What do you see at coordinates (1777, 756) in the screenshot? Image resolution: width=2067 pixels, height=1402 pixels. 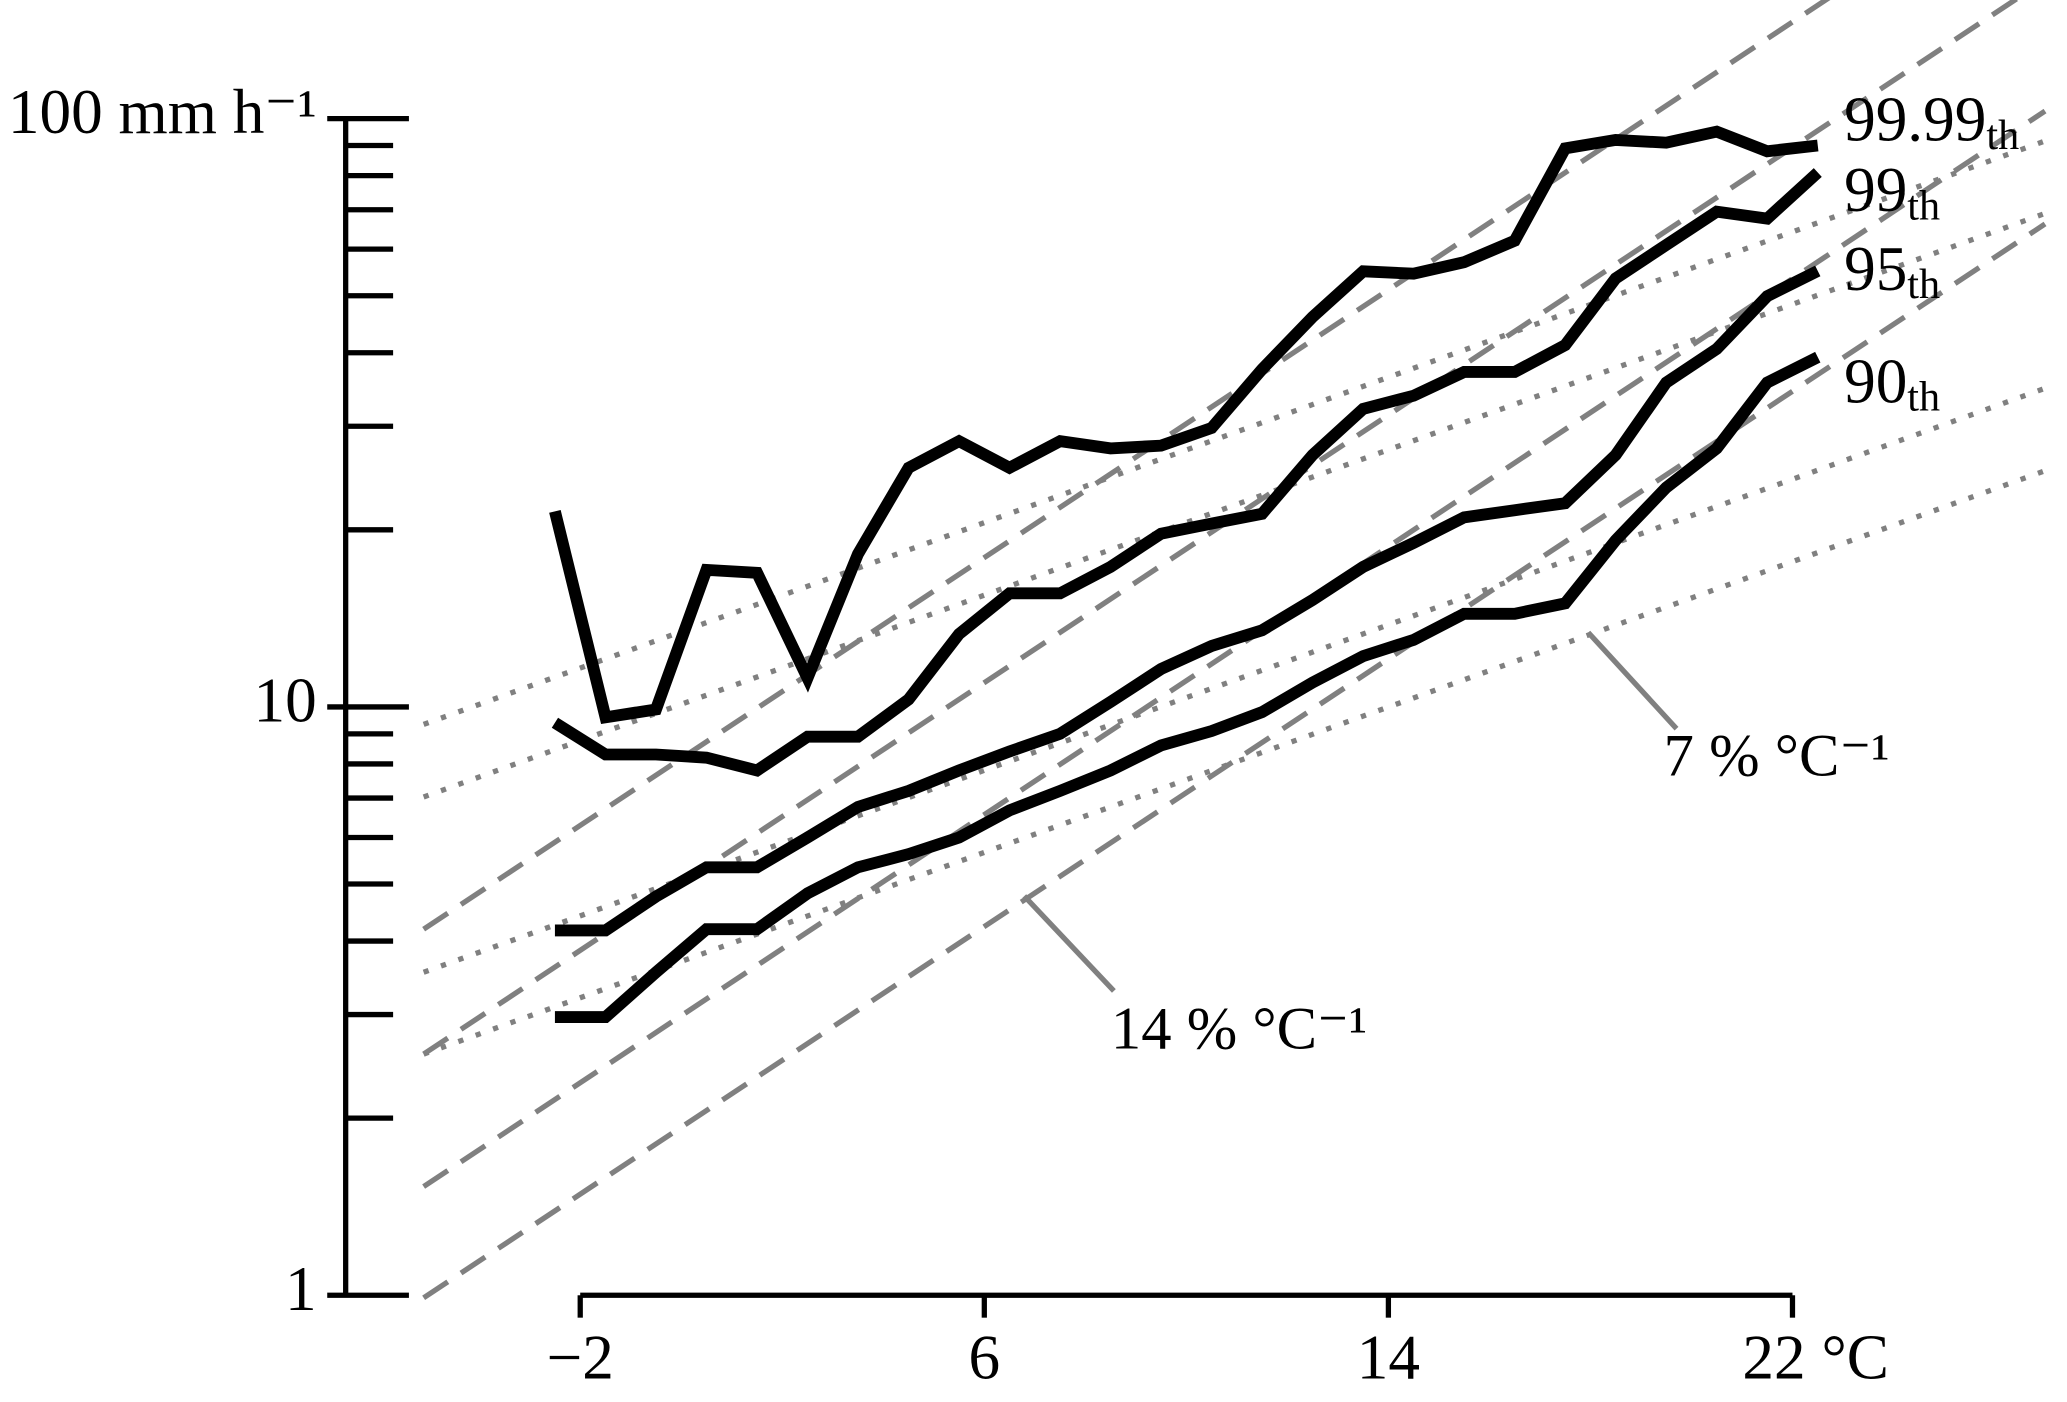 I see `annotation: 7 % °C⁻¹` at bounding box center [1777, 756].